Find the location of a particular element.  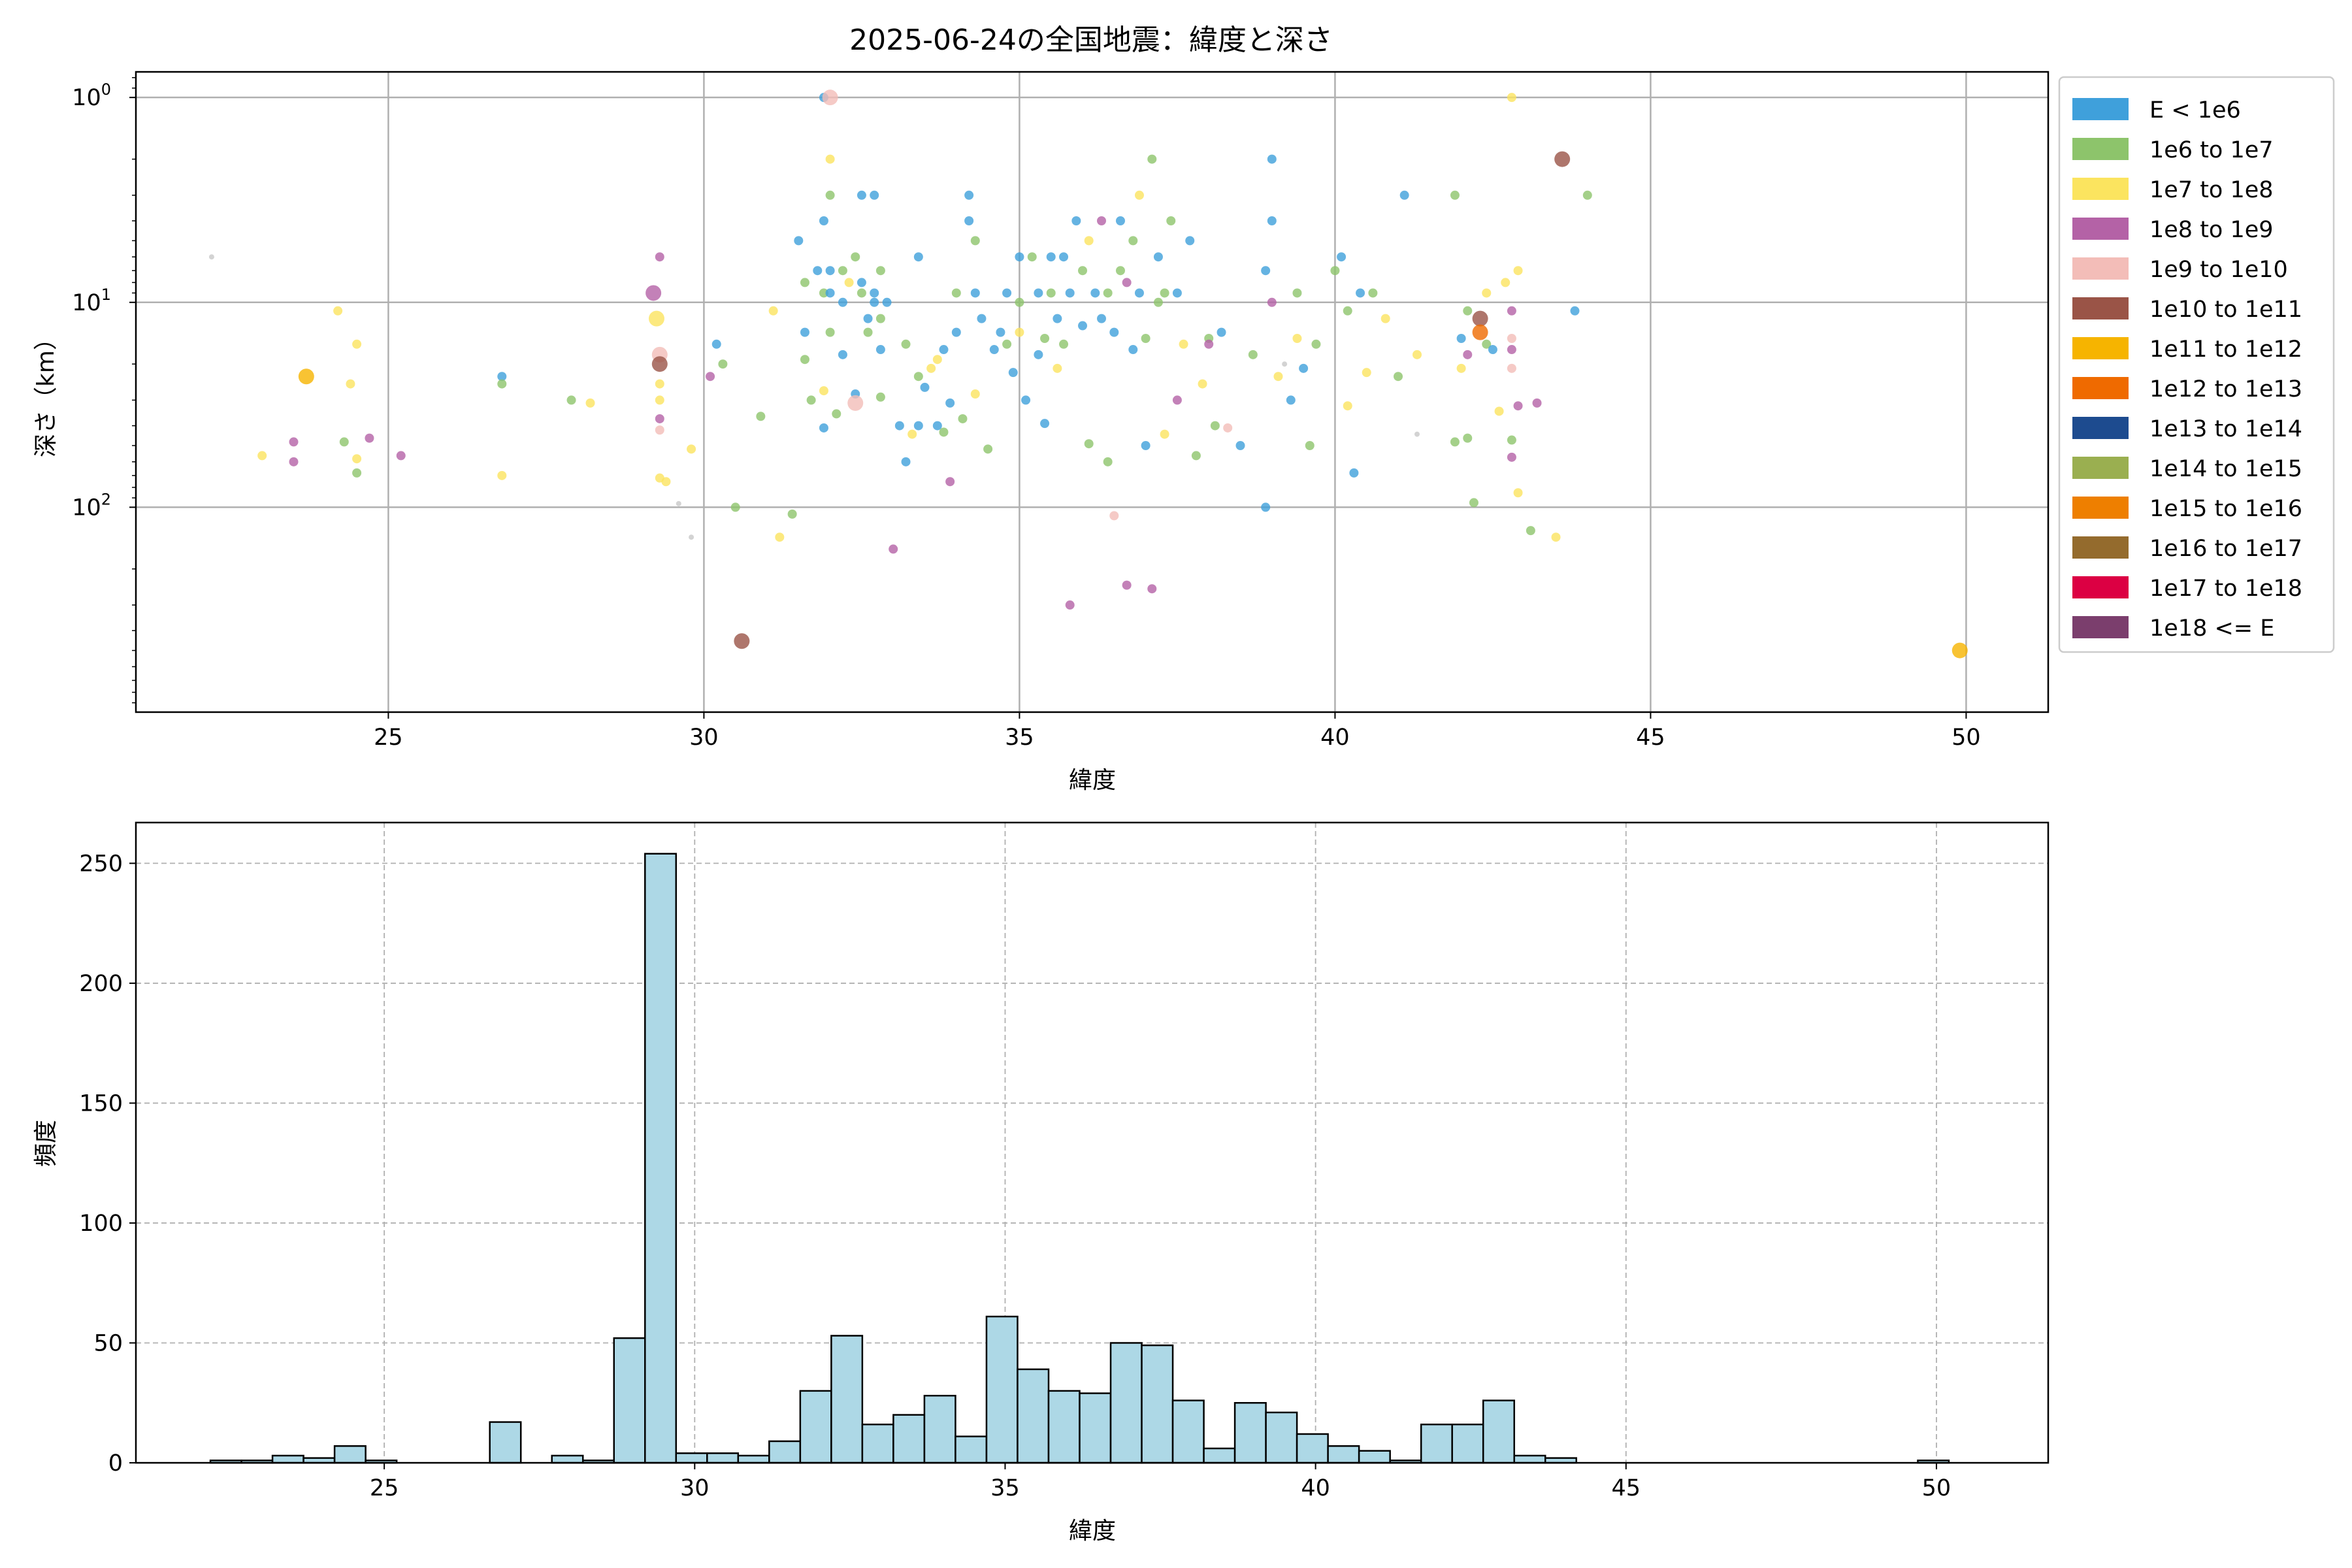

y-tick-label: 50 is located at coordinates (108, 1343).